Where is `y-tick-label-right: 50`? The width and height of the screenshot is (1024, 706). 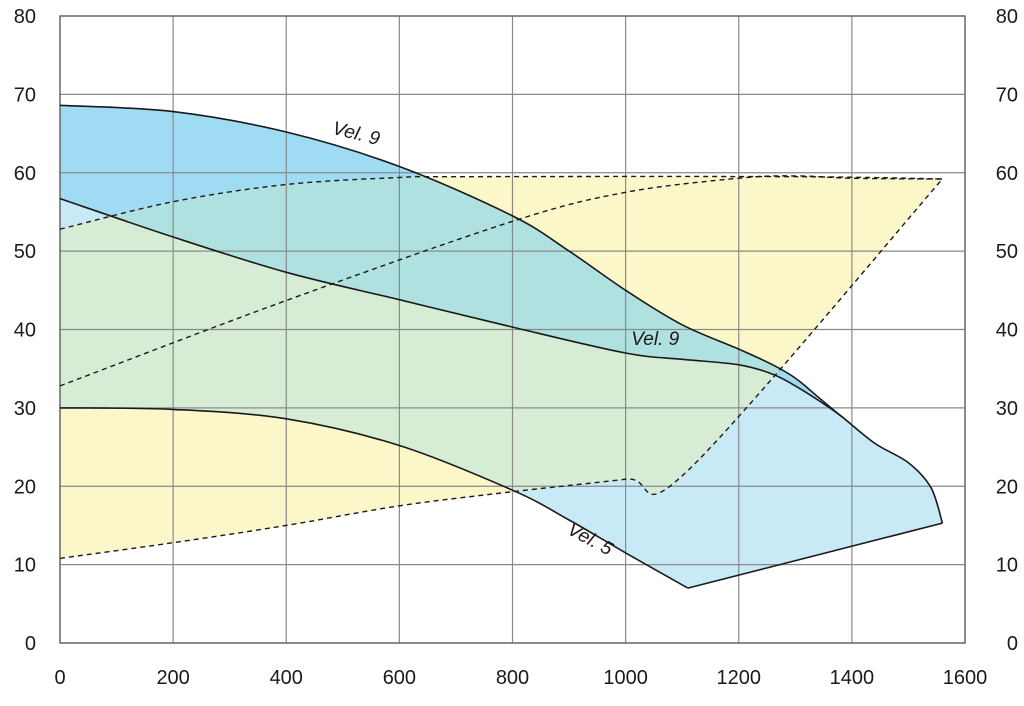 y-tick-label-right: 50 is located at coordinates (1007, 252).